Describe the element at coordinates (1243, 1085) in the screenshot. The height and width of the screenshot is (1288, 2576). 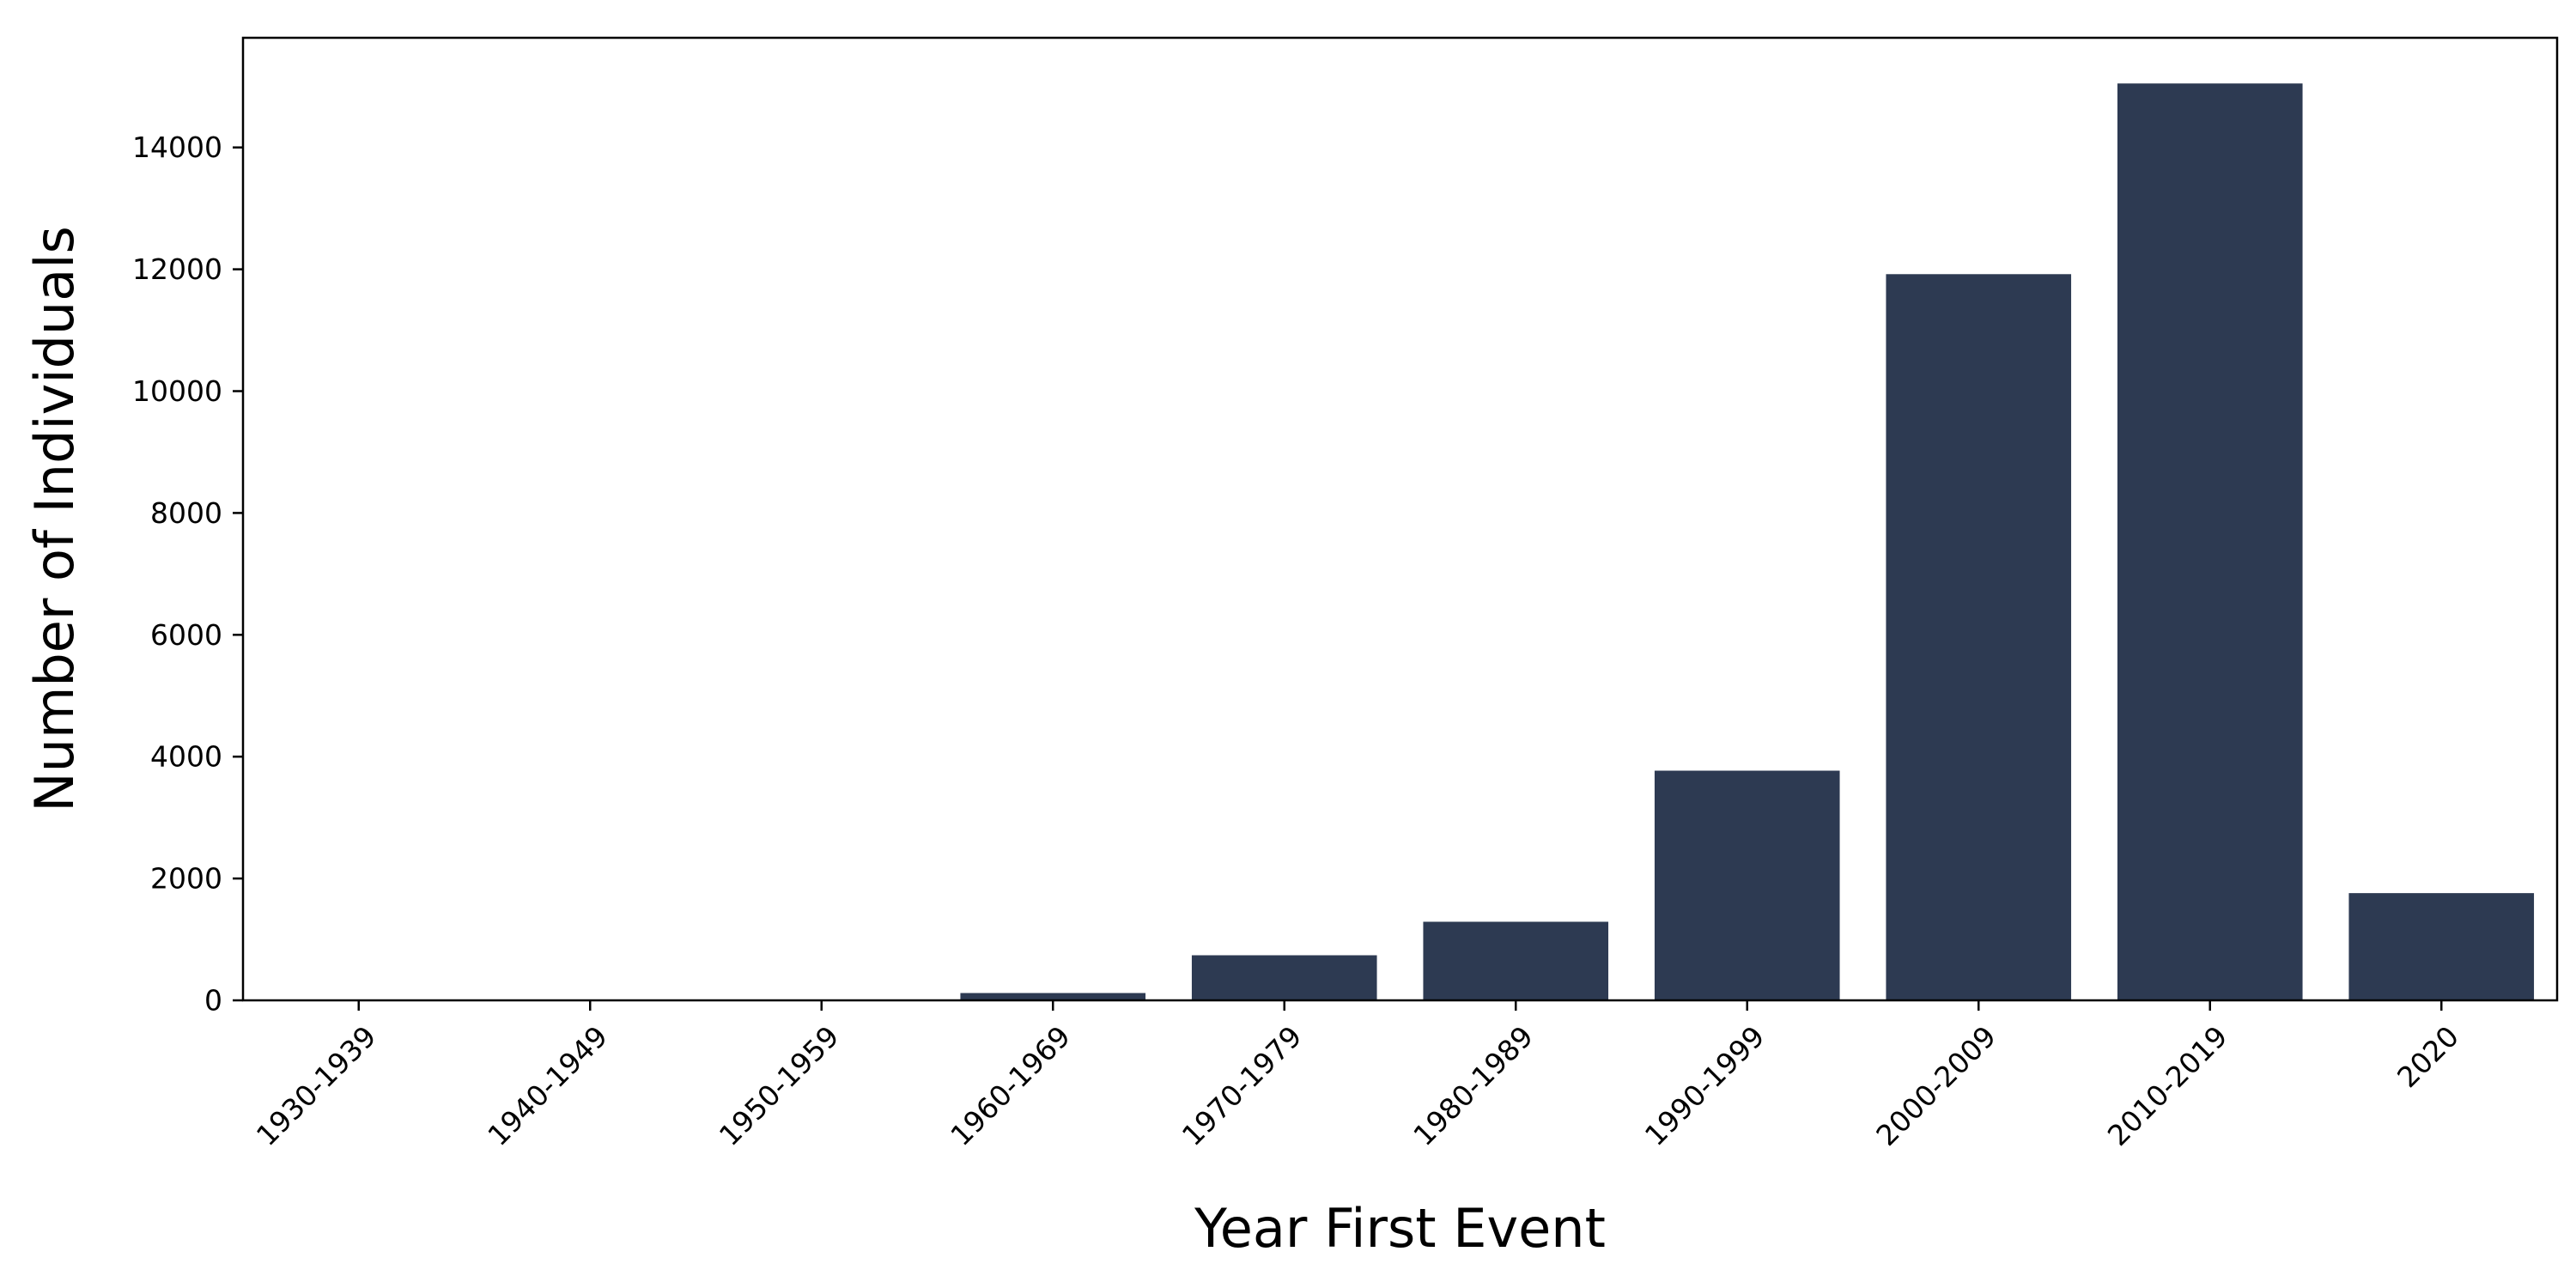
I see `x-tick-label: 1970-1979` at that location.